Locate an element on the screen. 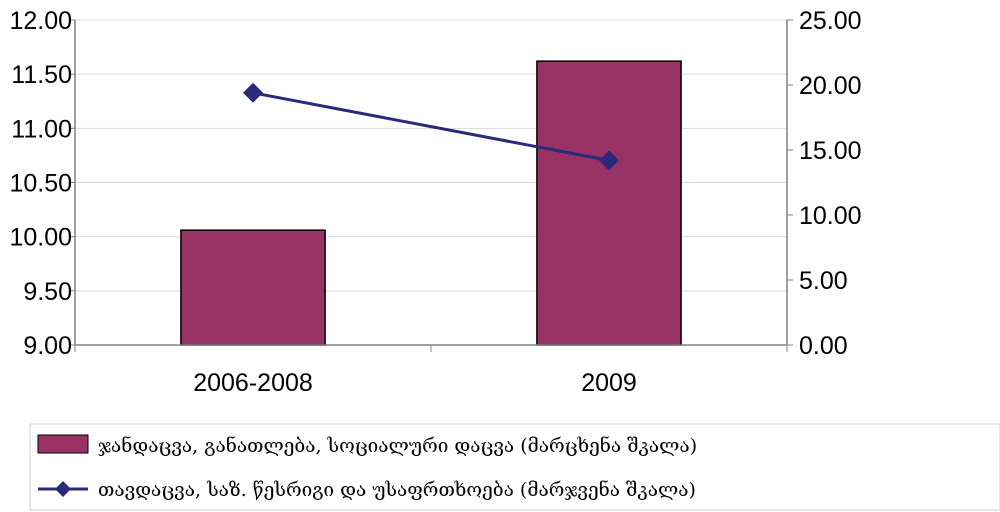  category-label: 2009 is located at coordinates (609, 383).